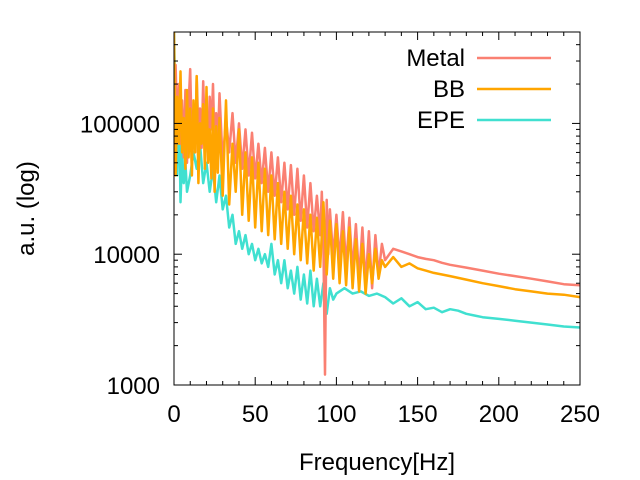 Image resolution: width=640 pixels, height=480 pixels. I want to click on x-tick-label: 100, so click(336, 414).